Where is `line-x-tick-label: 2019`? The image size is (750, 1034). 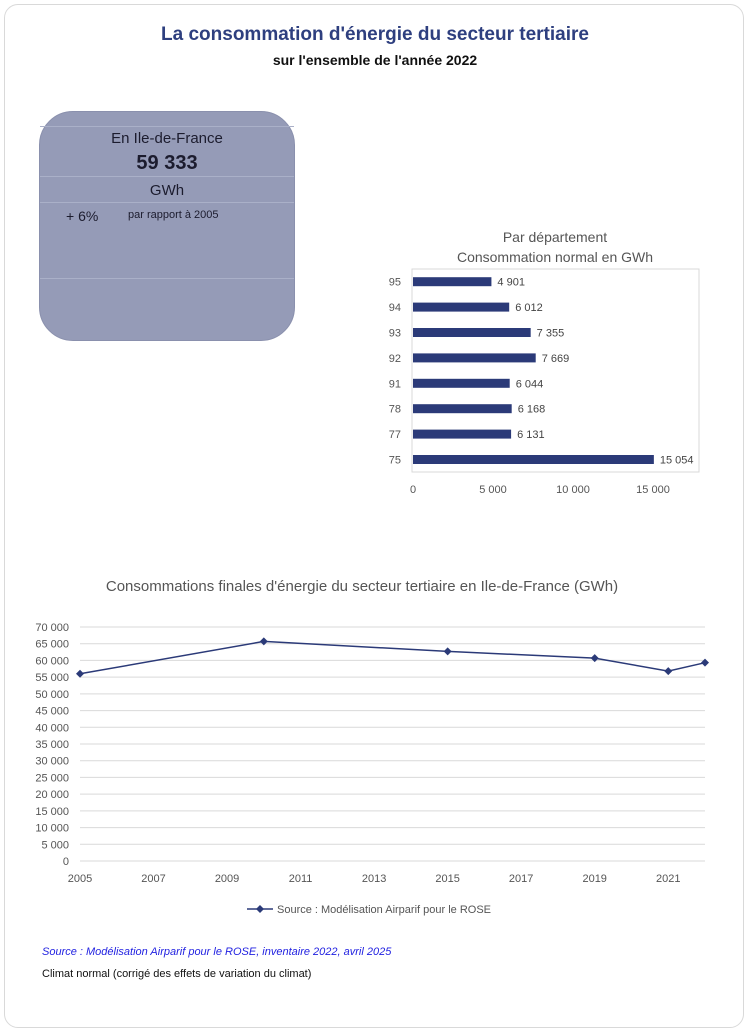
line-x-tick-label: 2019 is located at coordinates (594, 879).